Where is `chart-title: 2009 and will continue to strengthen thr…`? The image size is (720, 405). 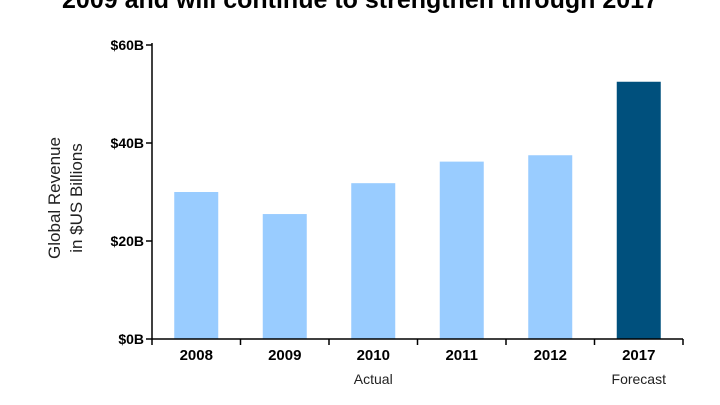 chart-title: 2009 and will continue to strengthen thr… is located at coordinates (360, 7).